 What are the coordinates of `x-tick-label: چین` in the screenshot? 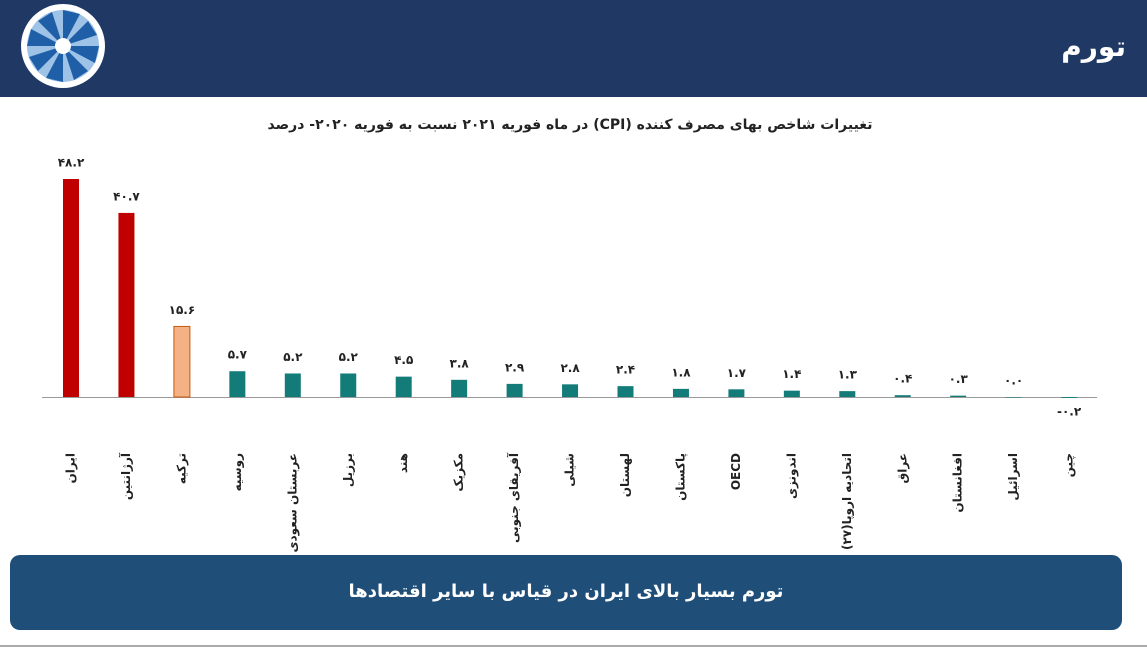 It's located at (1069, 465).